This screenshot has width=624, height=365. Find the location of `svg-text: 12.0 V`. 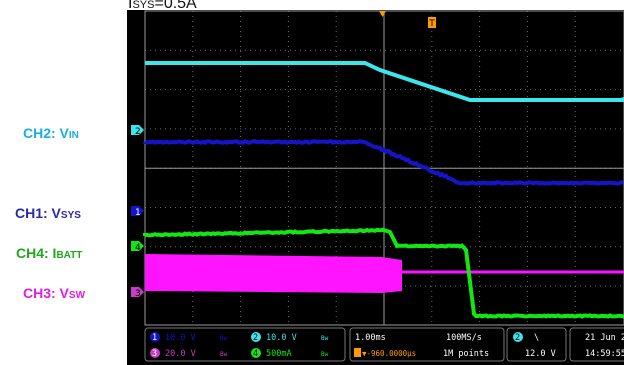

svg-text: 12.0 V is located at coordinates (540, 354).